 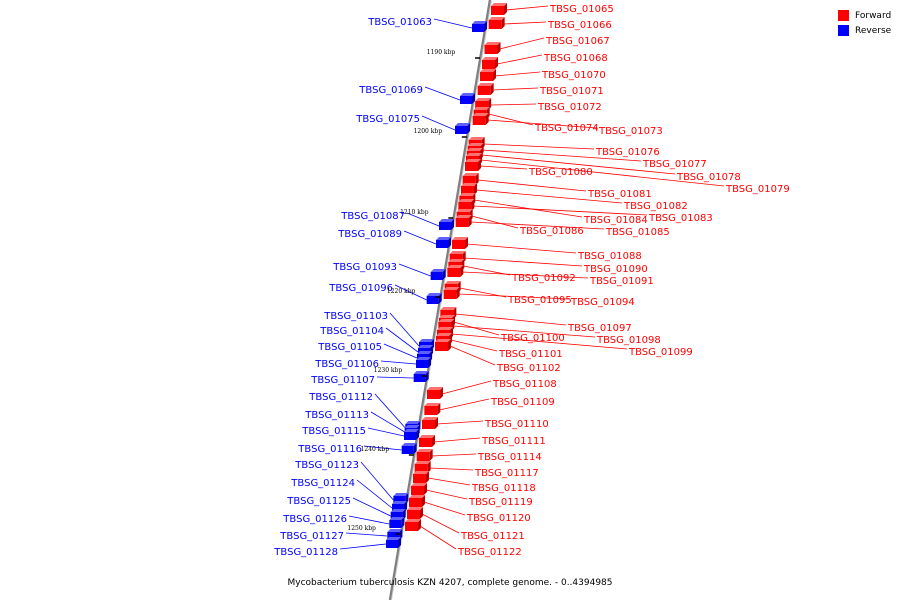 I want to click on gene-label-forward: TBSG_01081, so click(x=619, y=194).